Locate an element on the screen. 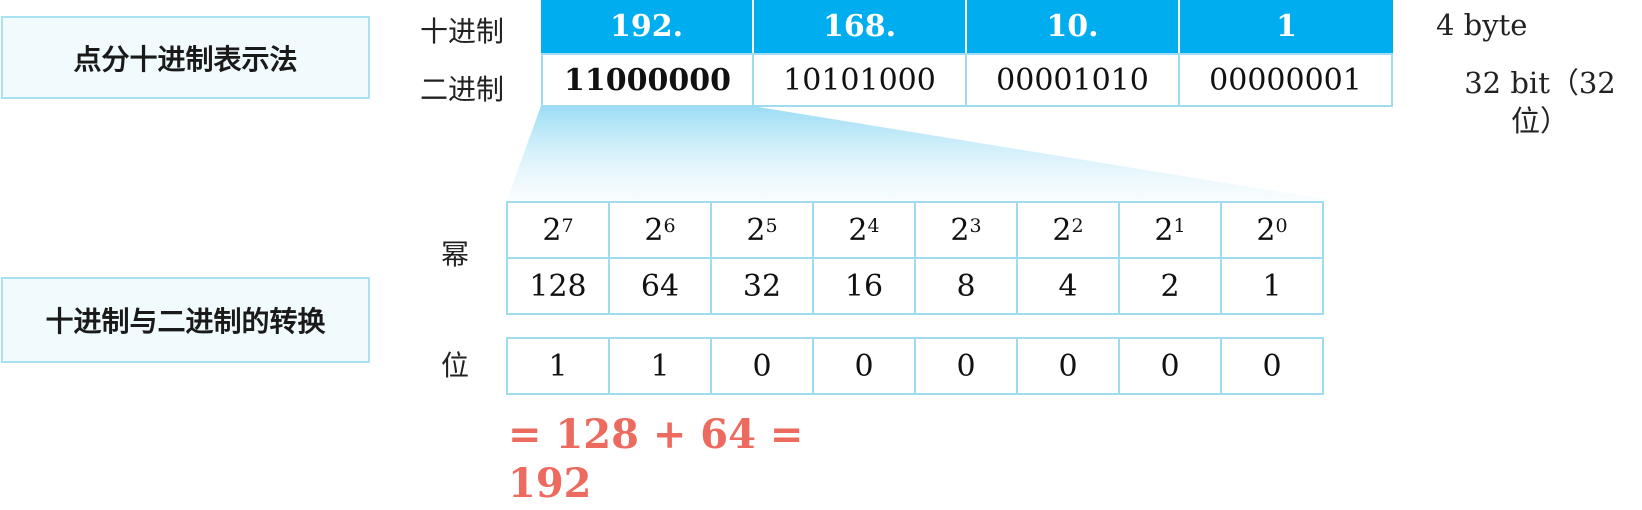 This screenshot has width=1642, height=510. bit-cell-0: 1 is located at coordinates (558, 366).